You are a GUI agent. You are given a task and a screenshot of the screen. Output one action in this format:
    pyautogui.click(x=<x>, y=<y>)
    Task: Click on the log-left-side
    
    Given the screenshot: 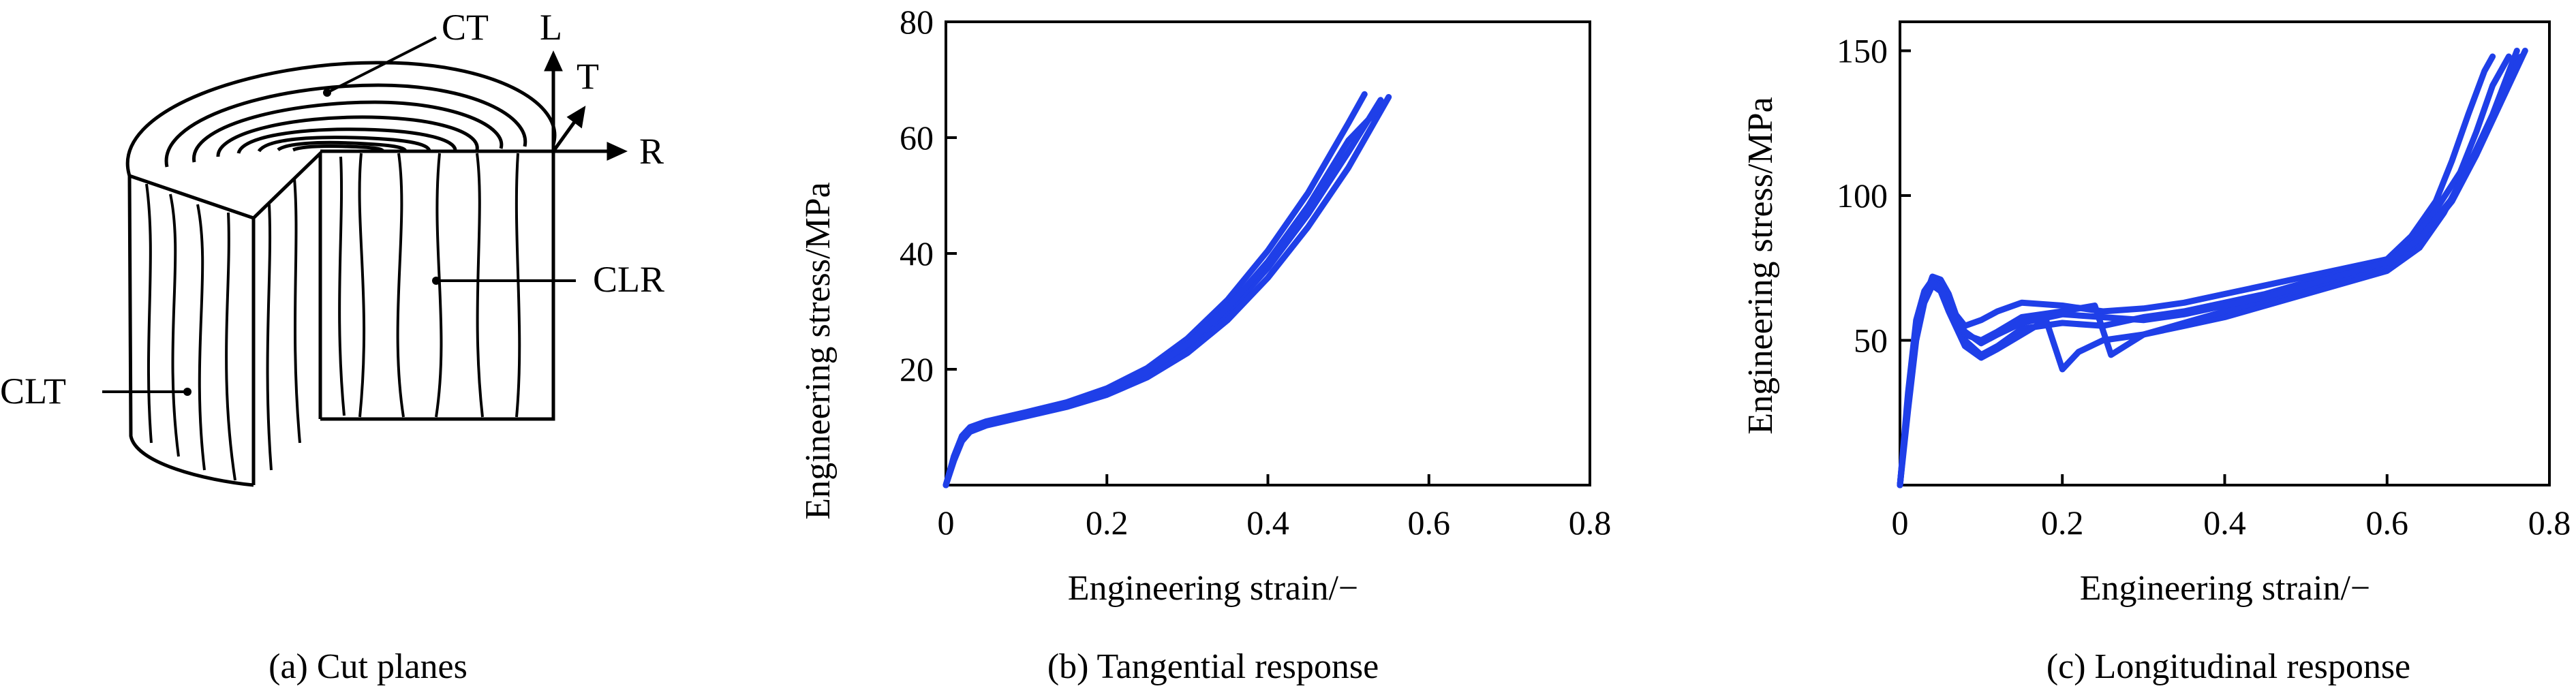 What is the action you would take?
    pyautogui.click(x=190, y=331)
    